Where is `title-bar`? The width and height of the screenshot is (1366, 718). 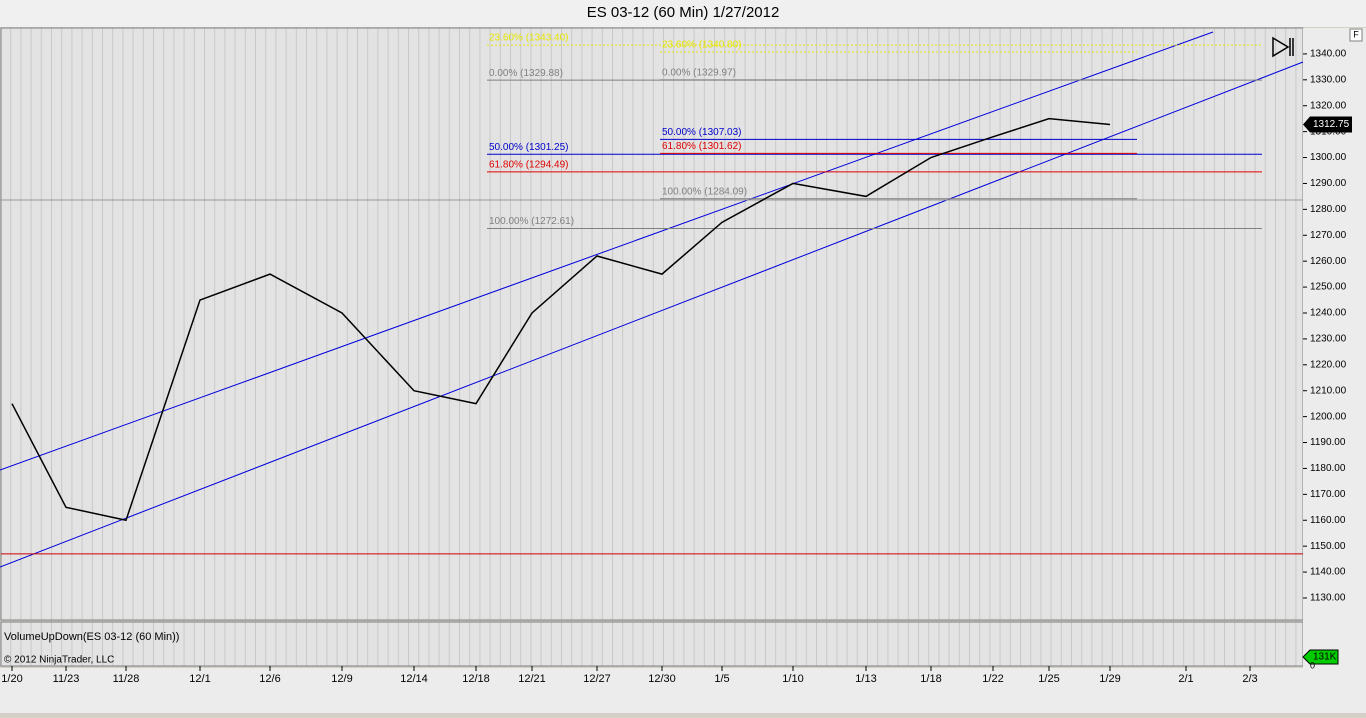 title-bar is located at coordinates (683, 13).